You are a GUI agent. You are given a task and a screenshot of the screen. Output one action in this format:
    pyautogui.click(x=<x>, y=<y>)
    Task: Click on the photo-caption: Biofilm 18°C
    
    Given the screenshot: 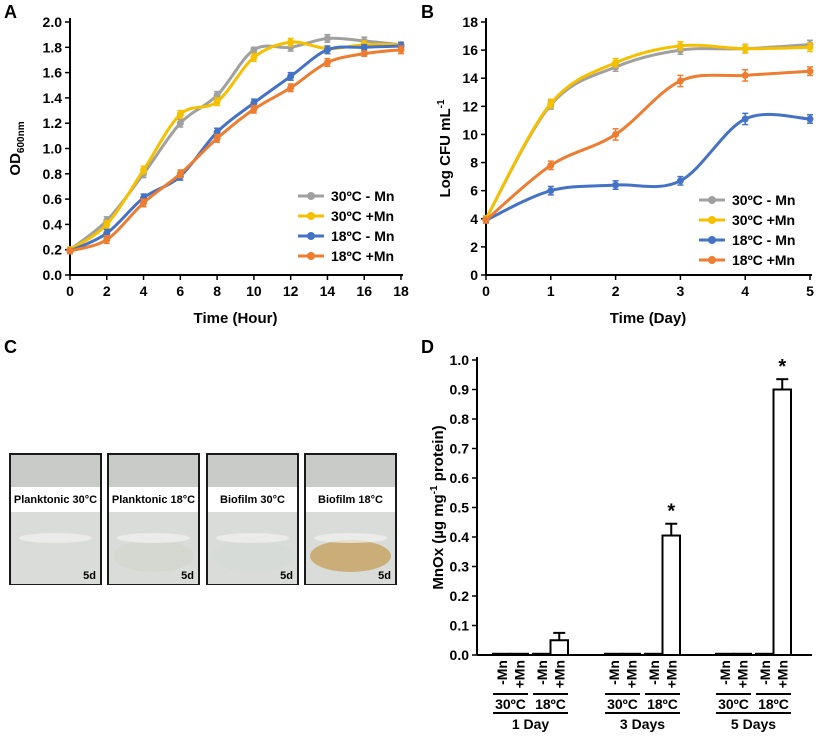 What is the action you would take?
    pyautogui.click(x=350, y=500)
    